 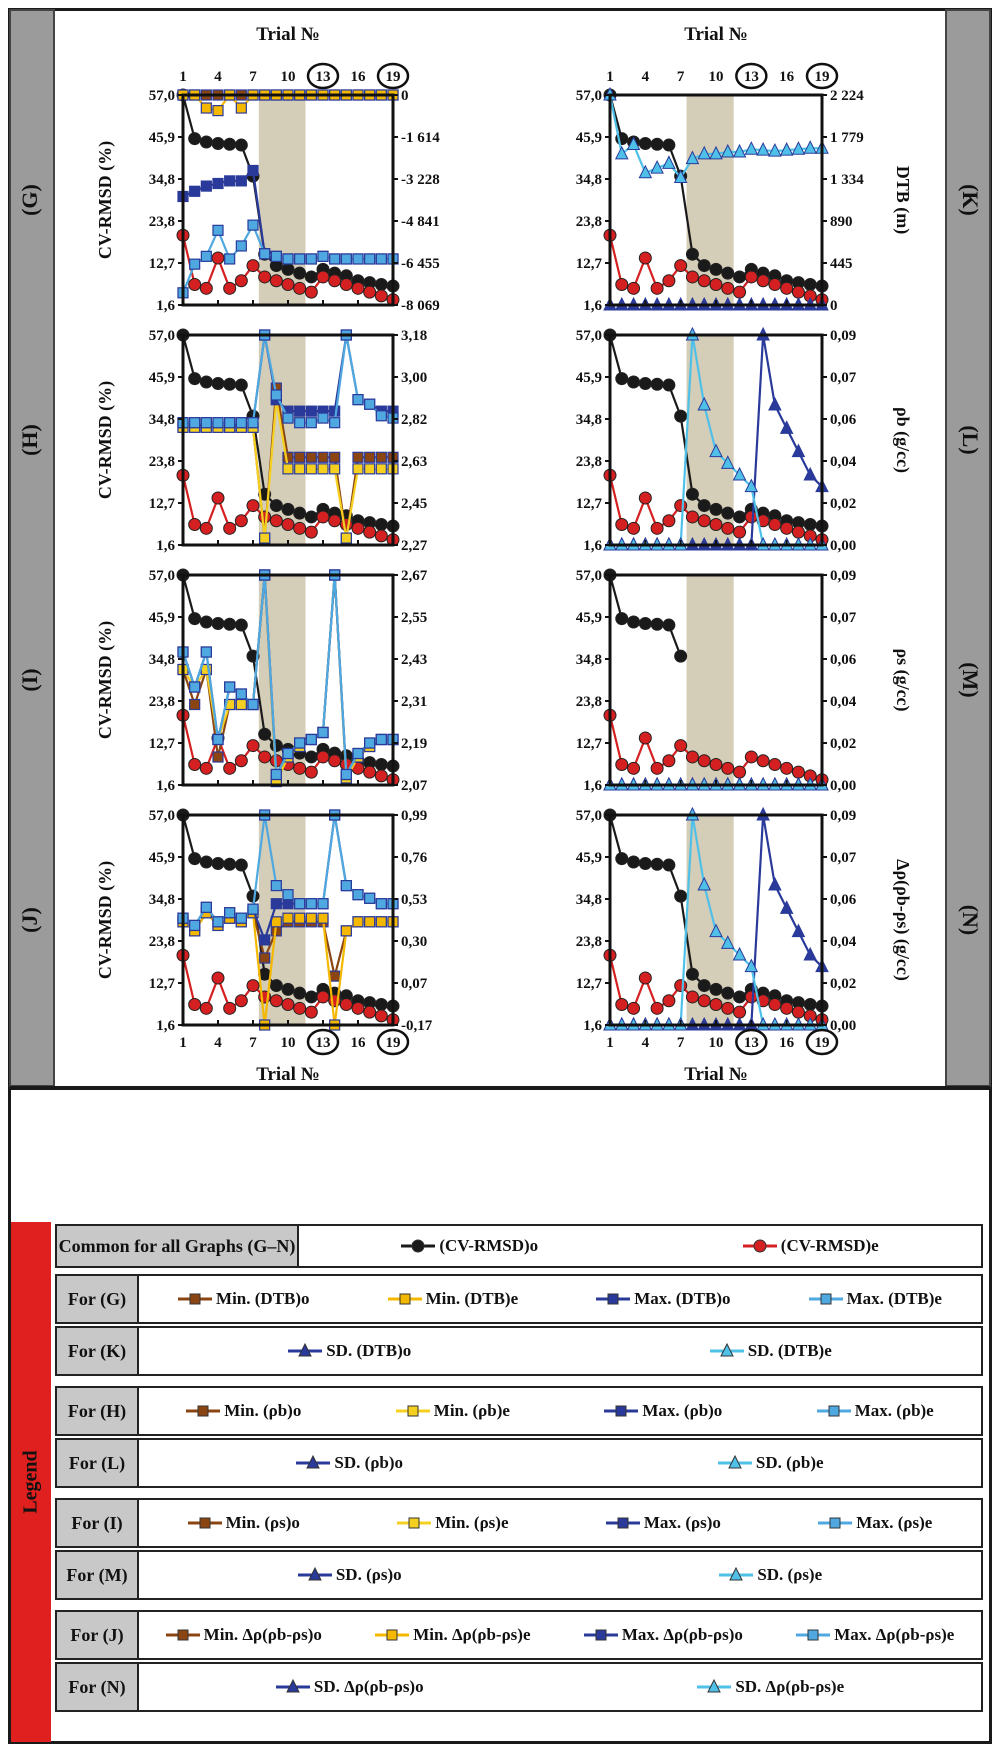 I want to click on legend-item: SD. Δρ(ρb-ρs)o, so click(x=349, y=1687).